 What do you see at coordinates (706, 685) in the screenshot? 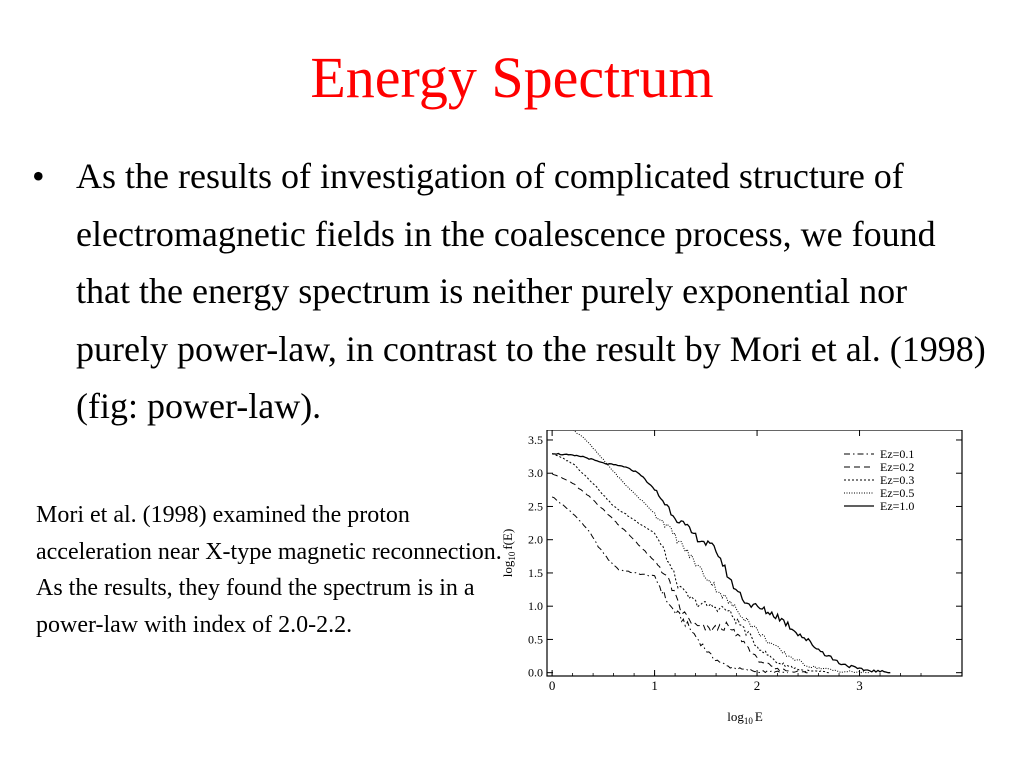
I see `x-tick-labels: 0 1 2 3` at bounding box center [706, 685].